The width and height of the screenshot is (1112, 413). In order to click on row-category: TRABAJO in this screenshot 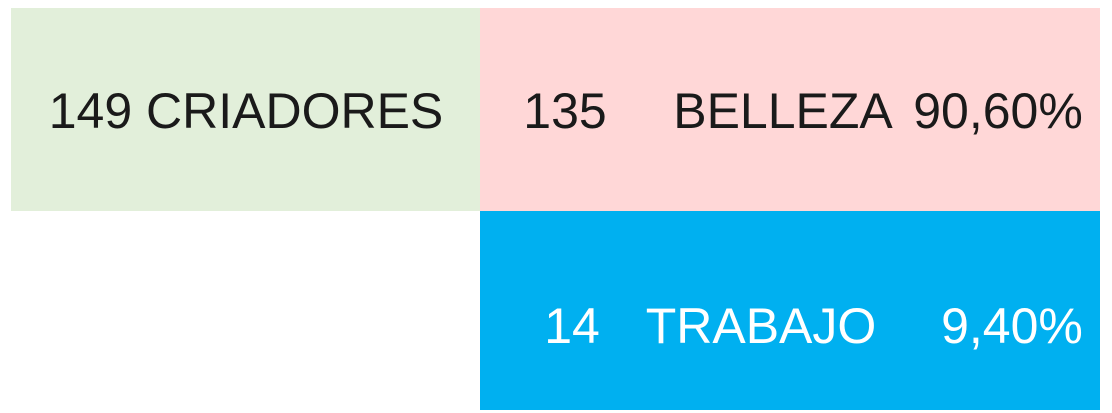, I will do `click(761, 326)`.